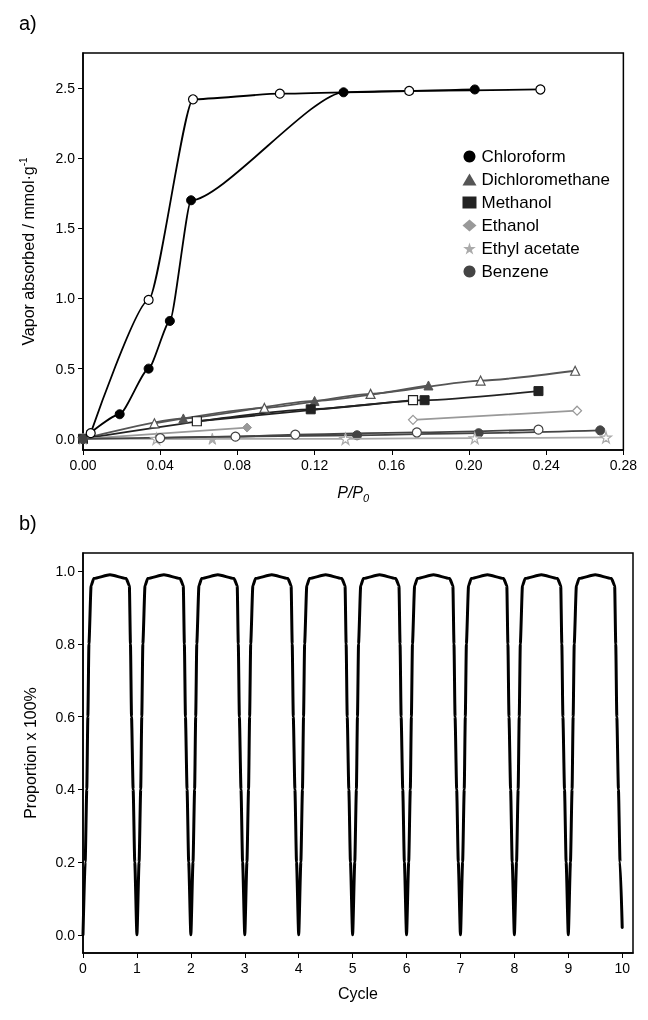 This screenshot has width=648, height=1020. Describe the element at coordinates (28, 523) in the screenshot. I see `chart-title: b)` at that location.